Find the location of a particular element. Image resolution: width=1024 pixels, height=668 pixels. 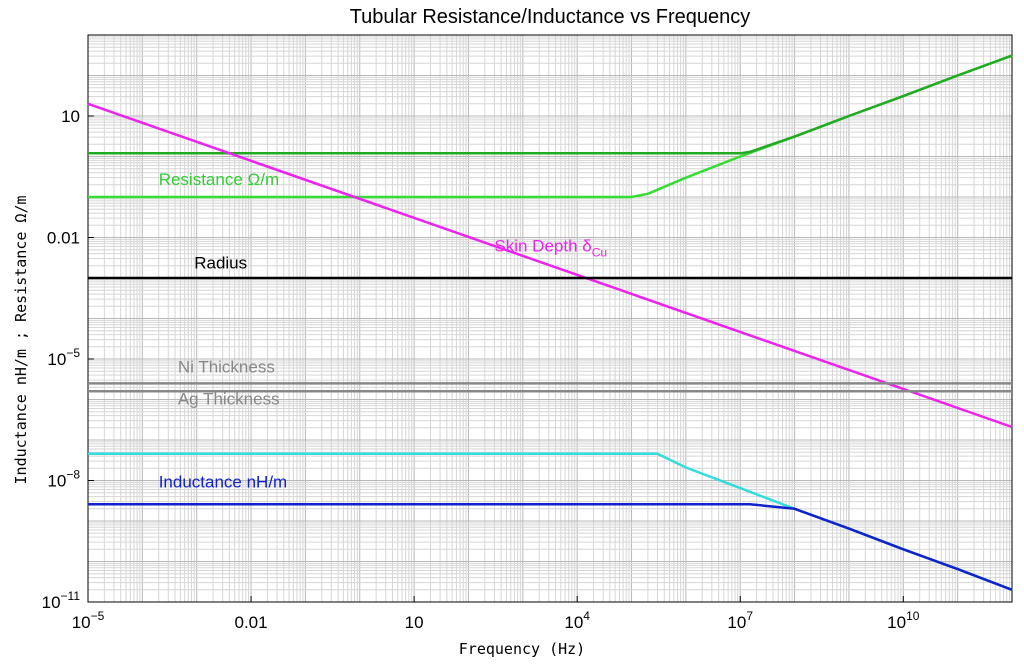

x-tick-label: 10 is located at coordinates (414, 622).